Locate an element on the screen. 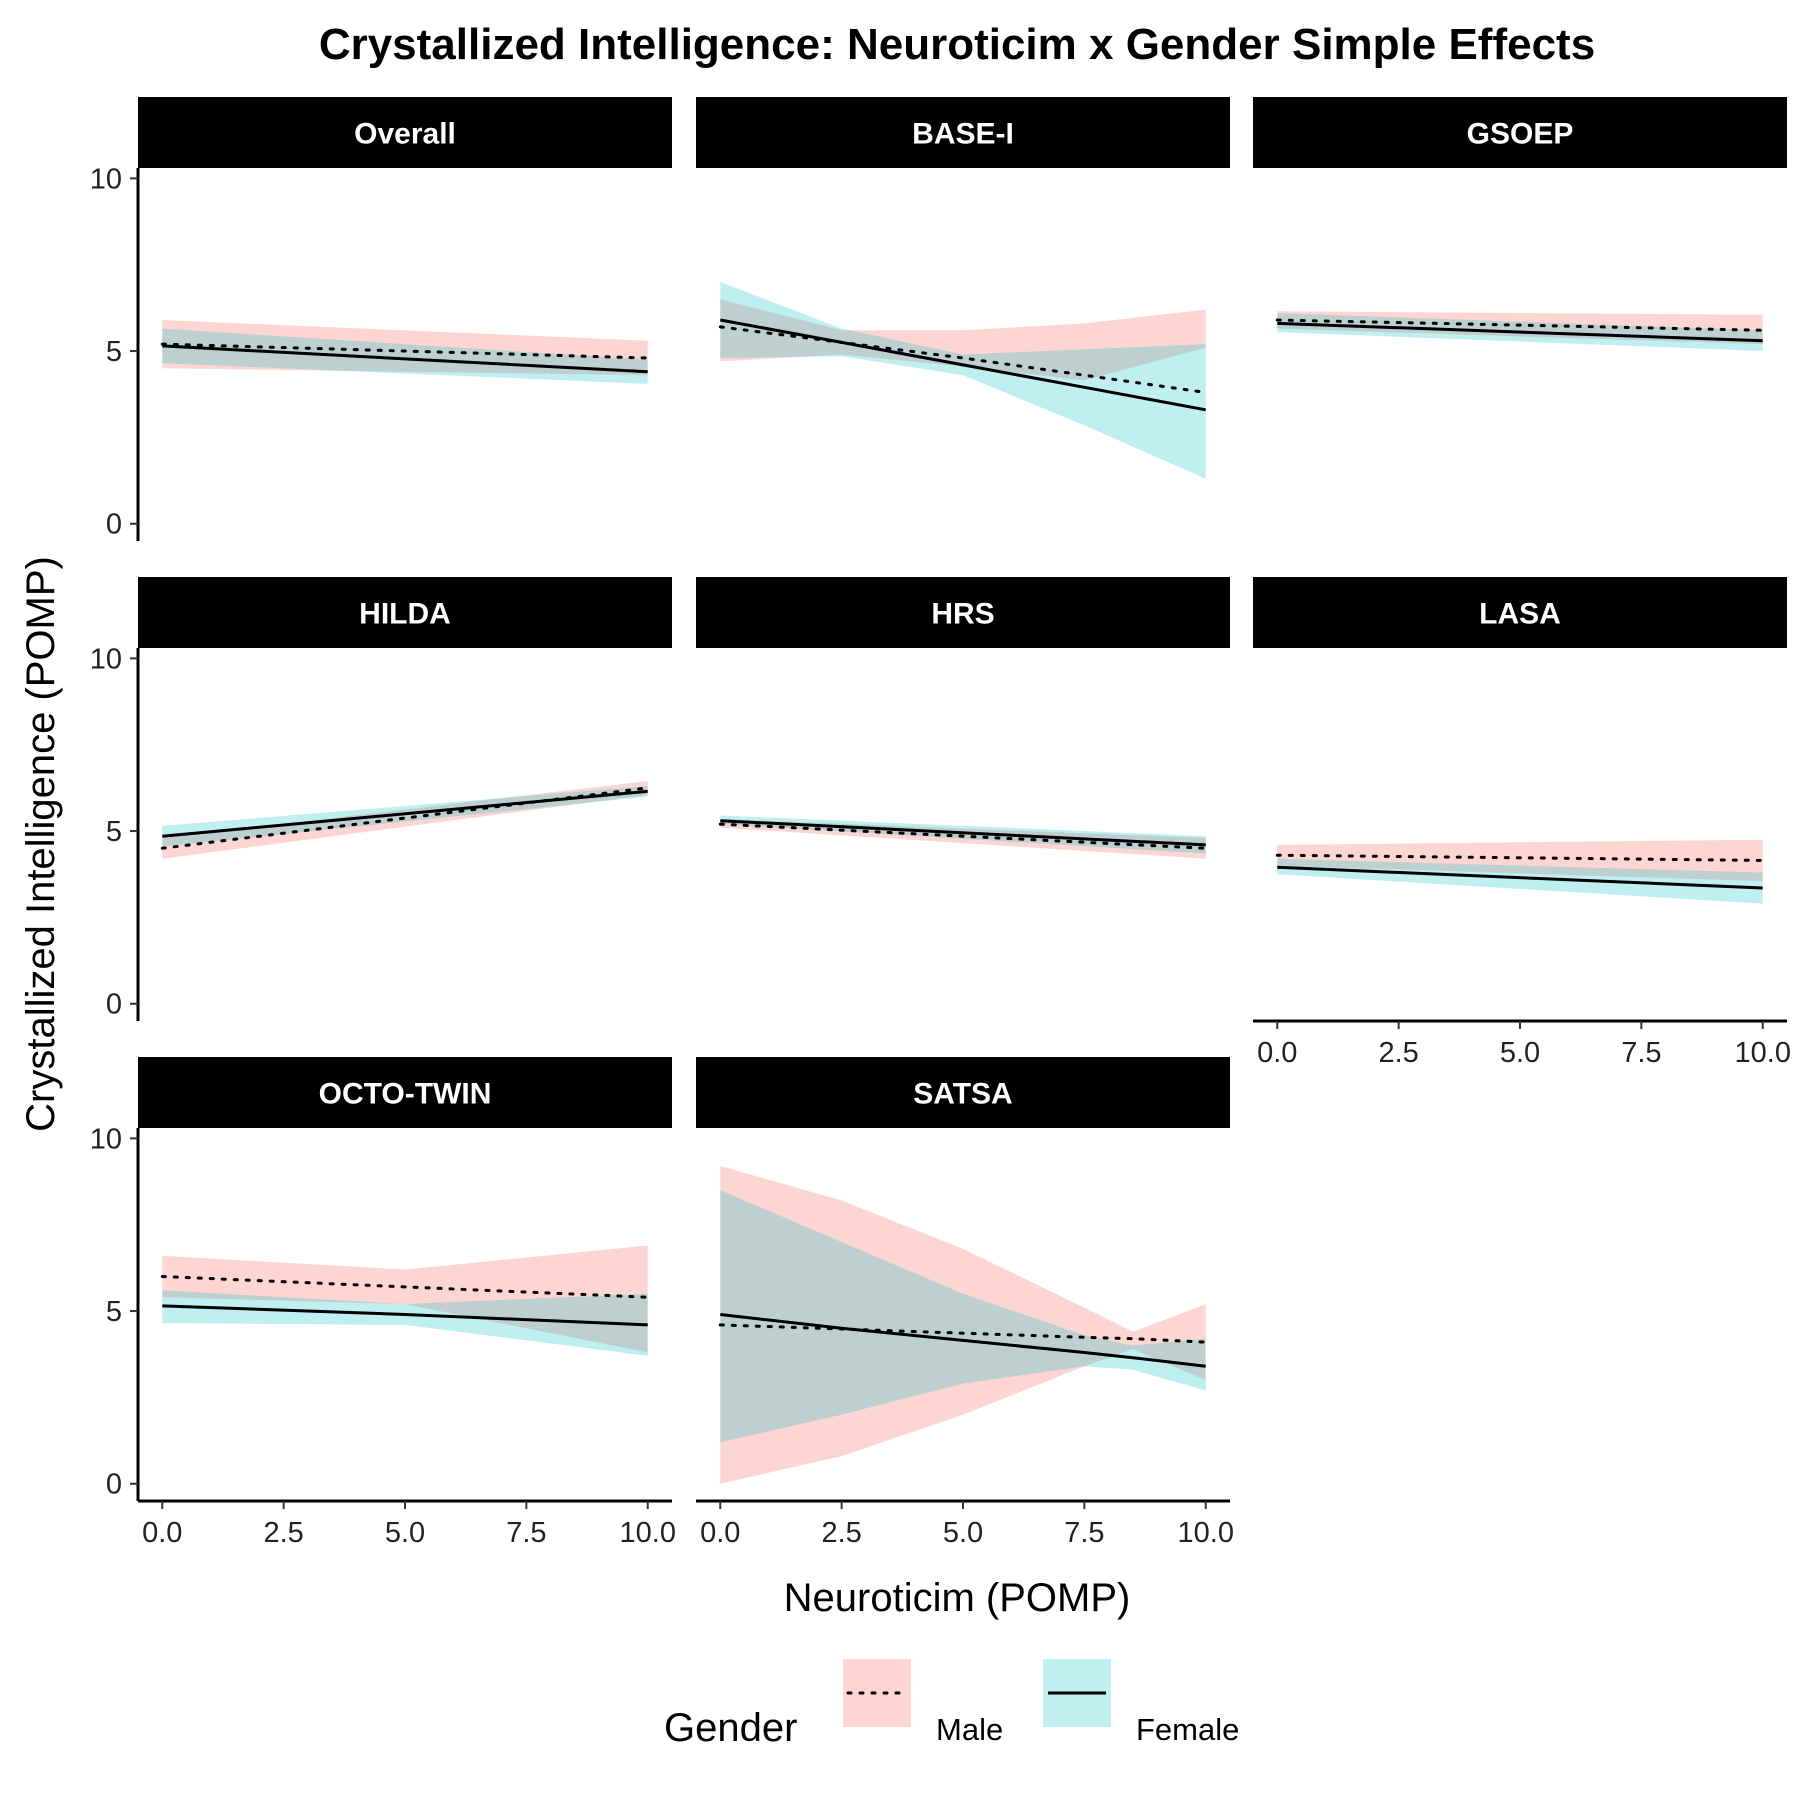  strip-label-hilda: HILDA is located at coordinates (405, 614).